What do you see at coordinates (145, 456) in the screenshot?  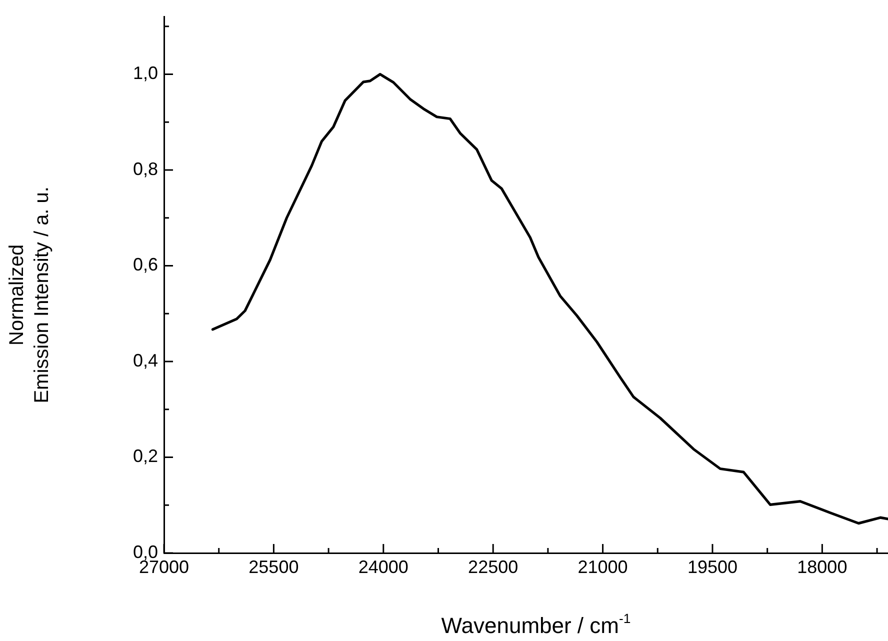 I see `y-tick-label: 0,2` at bounding box center [145, 456].